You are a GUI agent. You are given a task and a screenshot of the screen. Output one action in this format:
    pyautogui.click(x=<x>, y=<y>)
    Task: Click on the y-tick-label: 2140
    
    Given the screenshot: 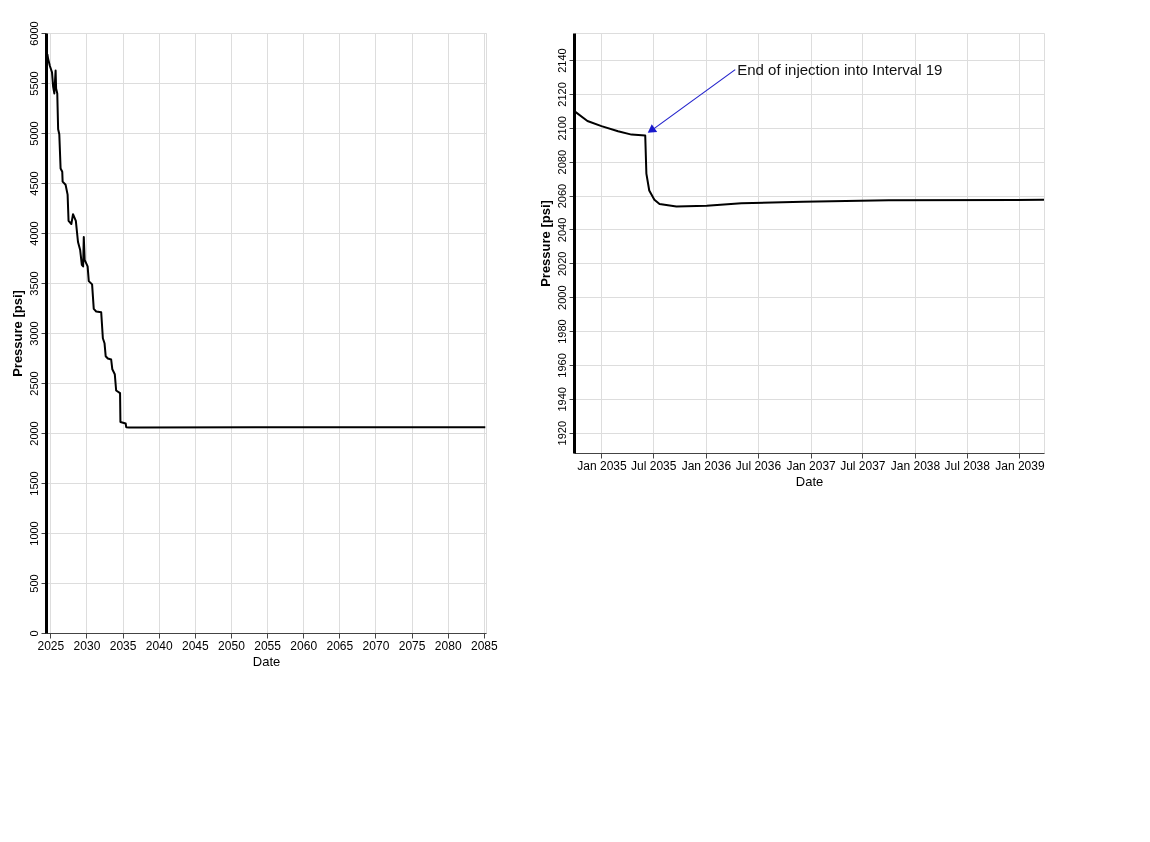 What is the action you would take?
    pyautogui.click(x=561, y=60)
    